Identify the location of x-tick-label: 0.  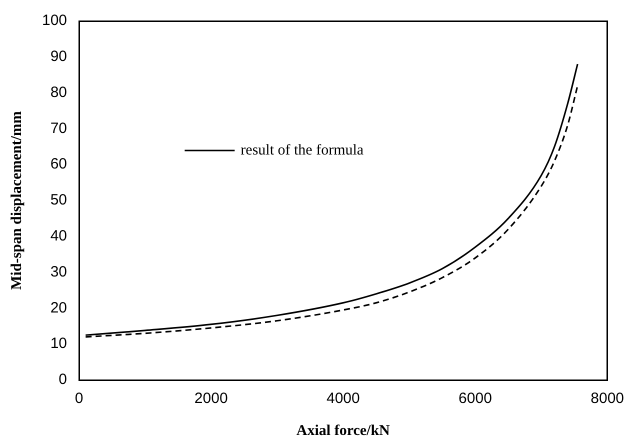
(79, 399).